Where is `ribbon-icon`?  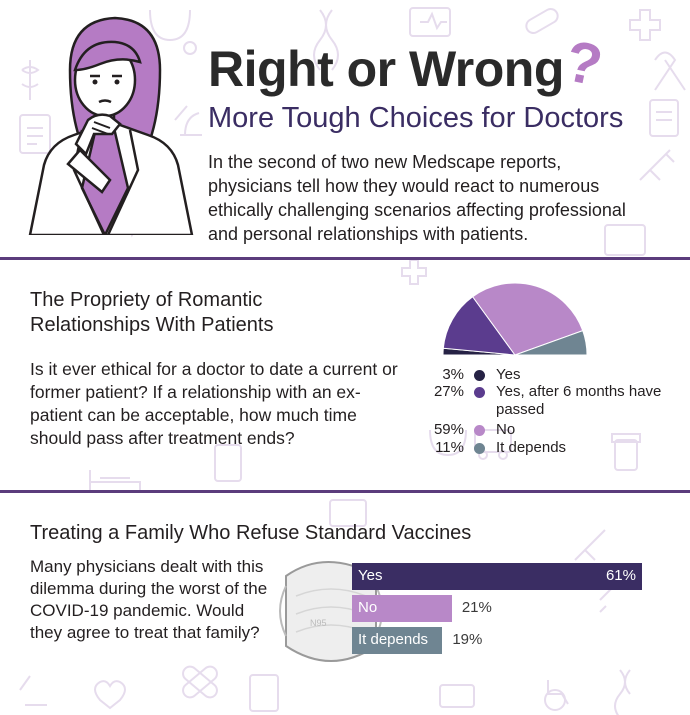
ribbon-icon is located at coordinates (670, 71).